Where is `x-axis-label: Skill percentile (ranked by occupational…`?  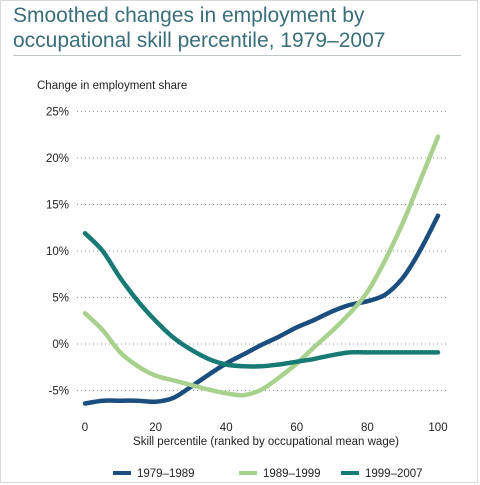 x-axis-label: Skill percentile (ranked by occupational… is located at coordinates (266, 442).